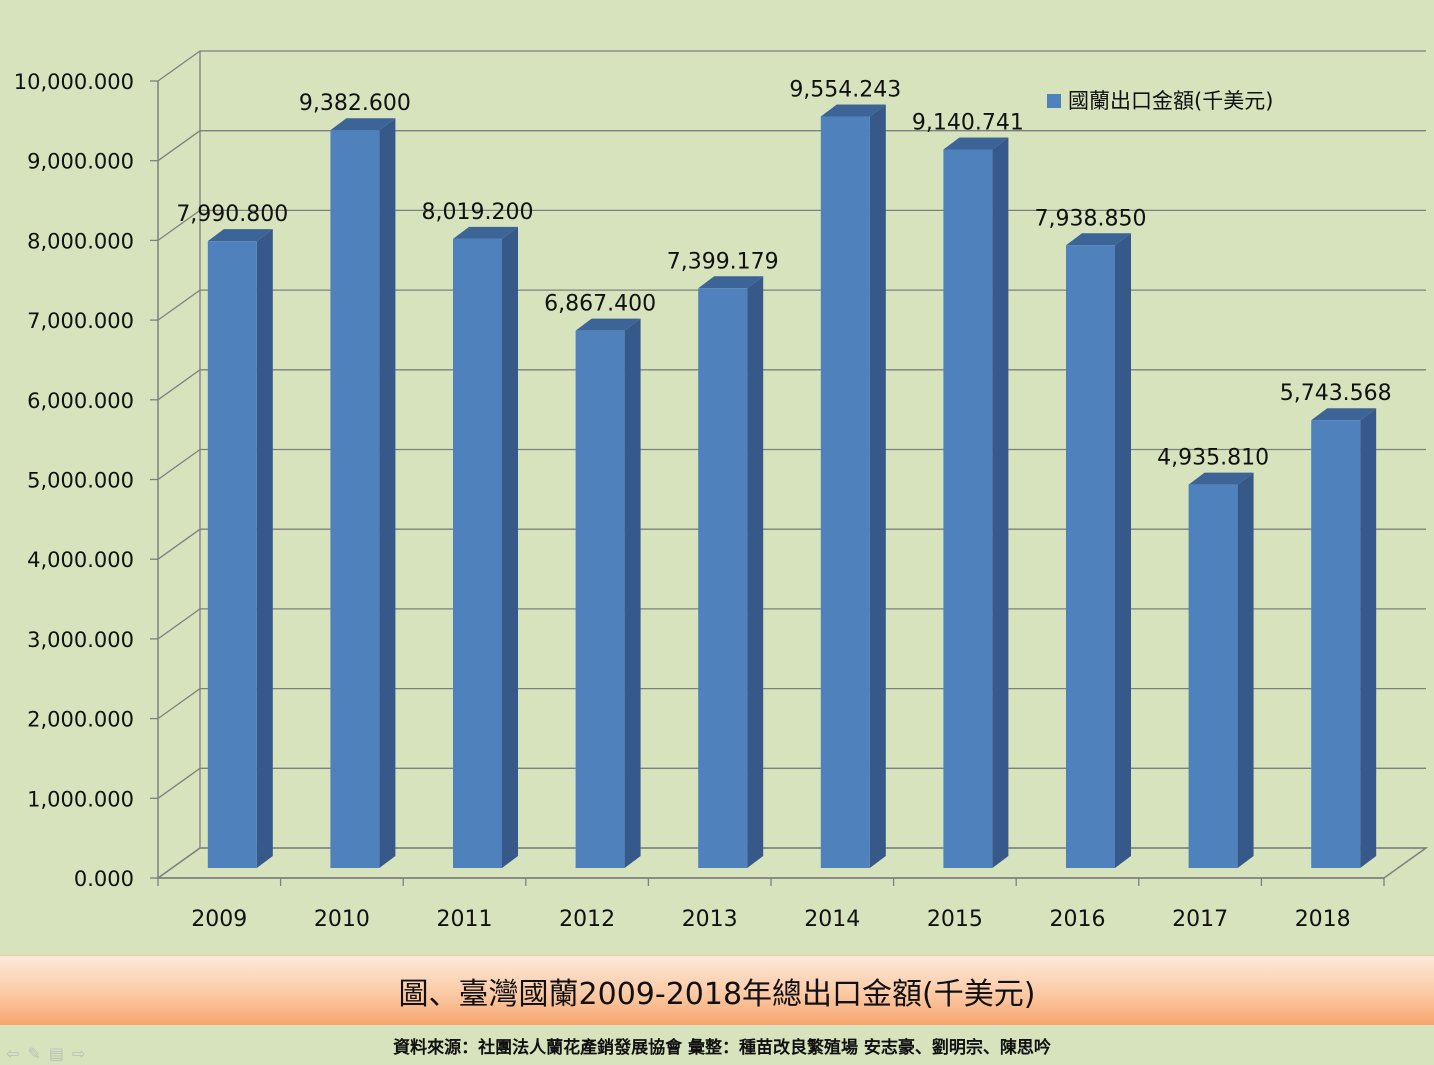  Describe the element at coordinates (717, 994) in the screenshot. I see `chart-caption: 圖、臺灣國蘭2009-2018年總出口金額(千美元)` at that location.